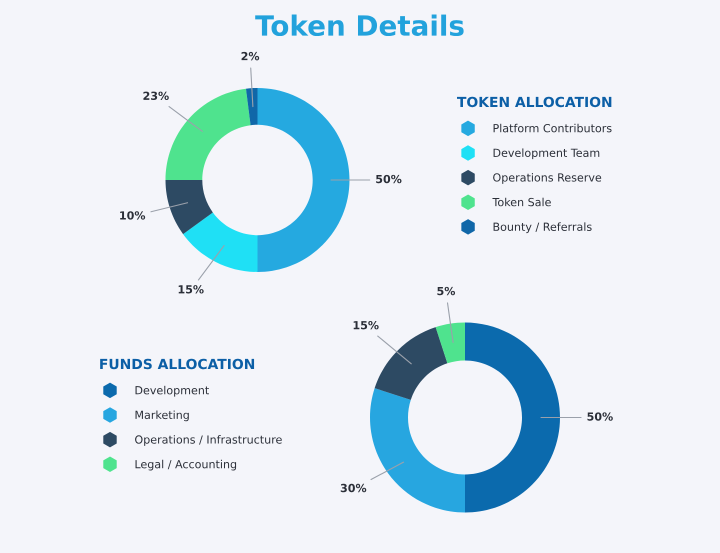 Image resolution: width=720 pixels, height=553 pixels. What do you see at coordinates (172, 391) in the screenshot?
I see `legend-label: Development` at bounding box center [172, 391].